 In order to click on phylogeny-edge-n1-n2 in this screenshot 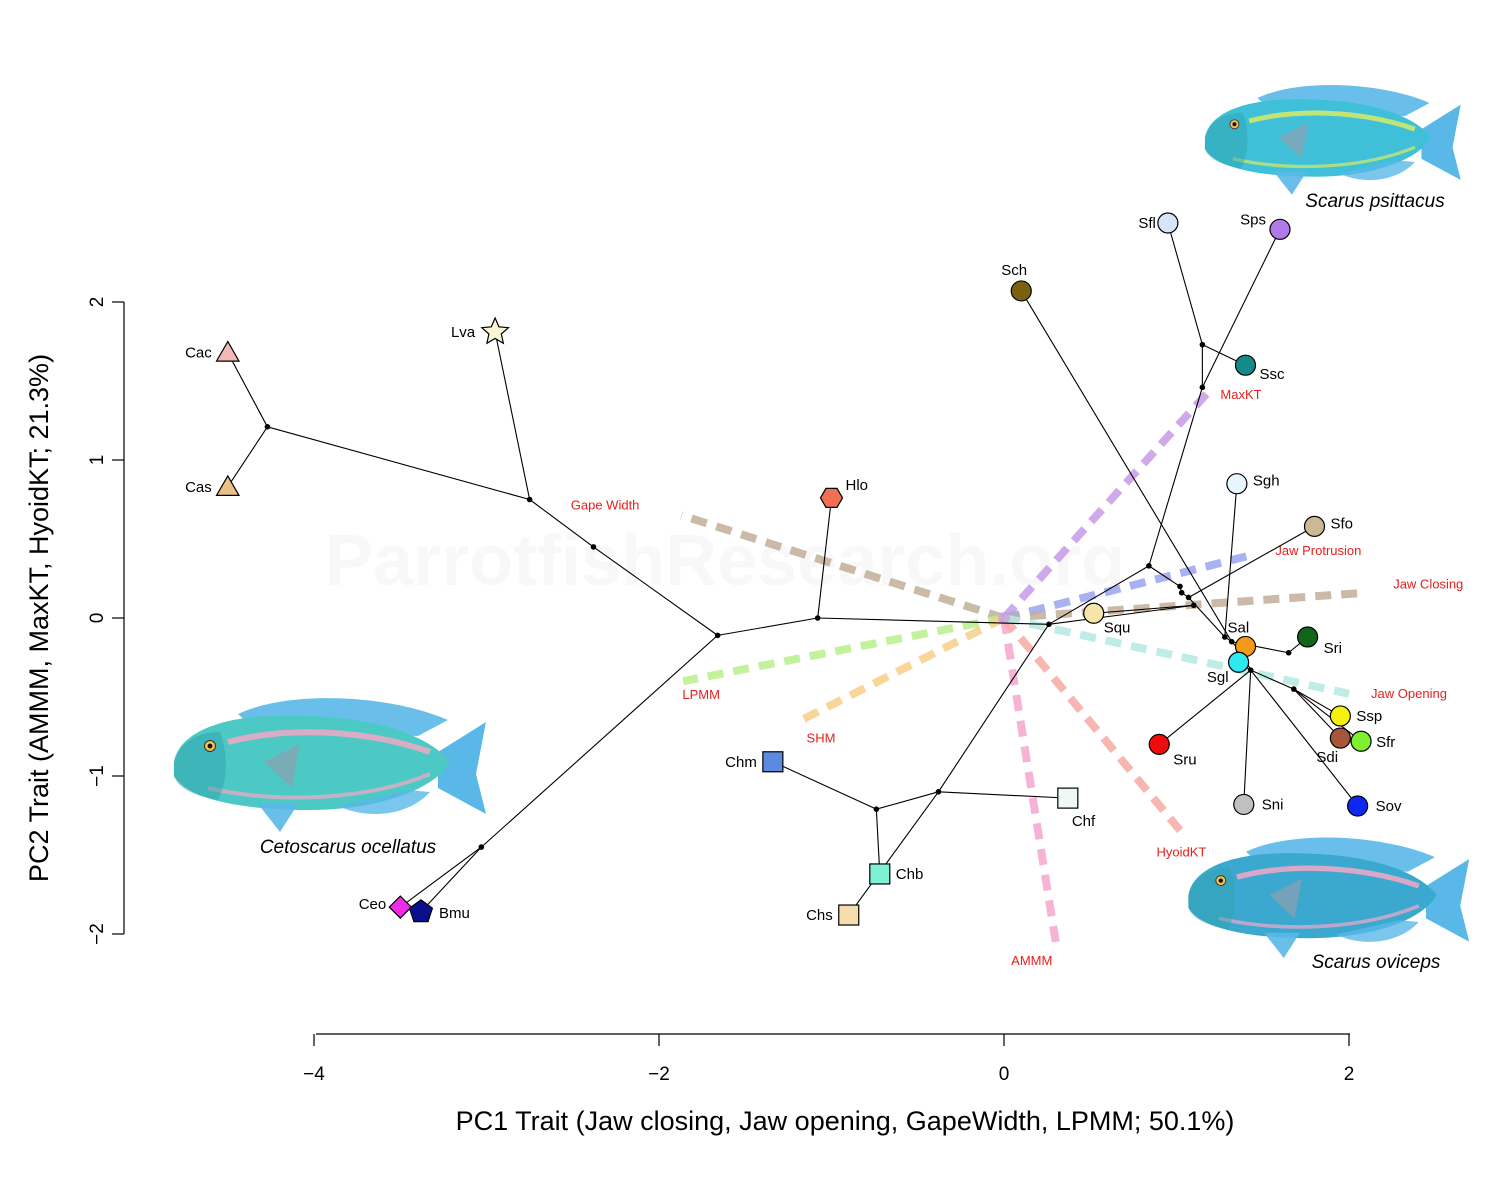, I will do `click(398, 463)`.